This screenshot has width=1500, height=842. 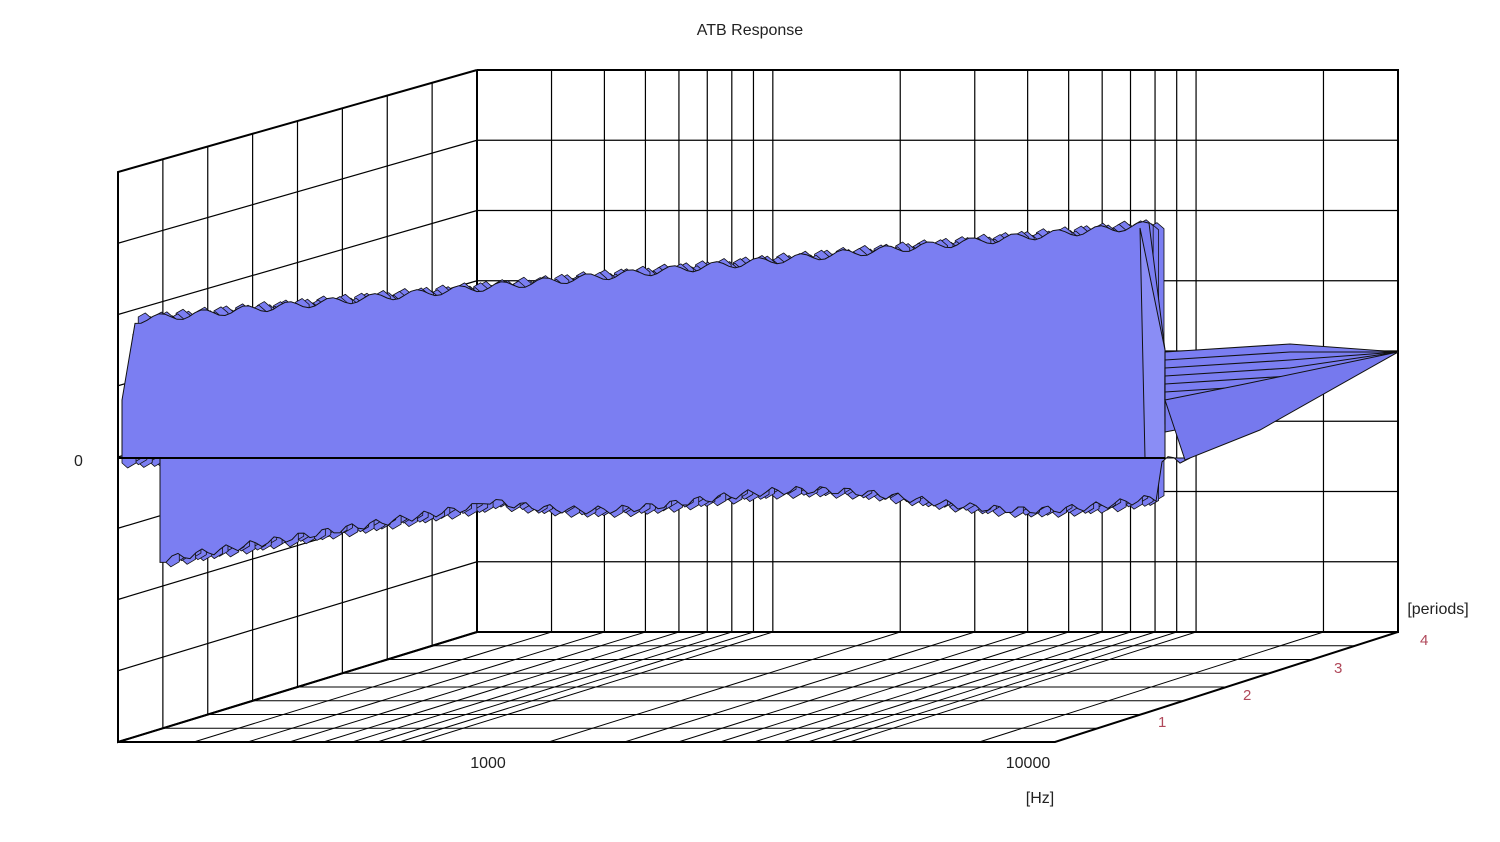 I want to click on z-tick-1: 1, so click(x=1162, y=722).